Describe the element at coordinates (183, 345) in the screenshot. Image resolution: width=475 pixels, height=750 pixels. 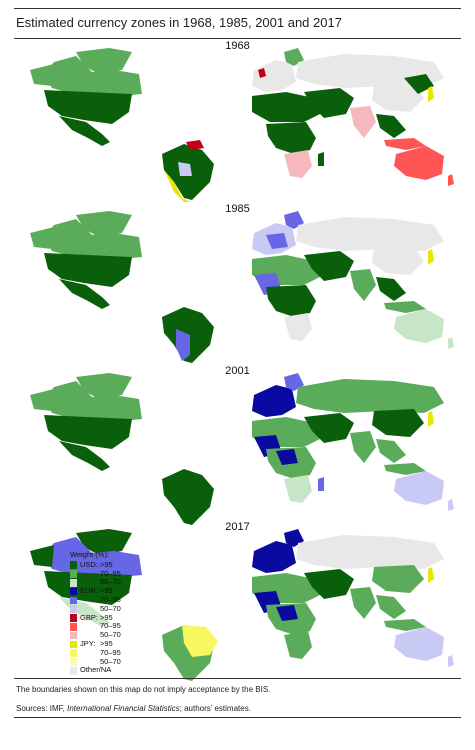
I see `region-argentina` at that location.